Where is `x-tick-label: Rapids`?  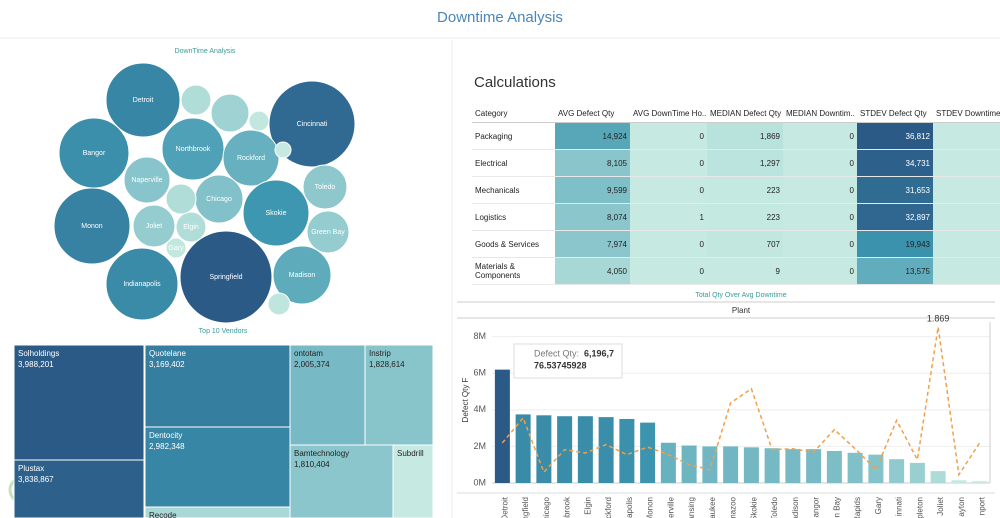 x-tick-label: Rapids is located at coordinates (857, 507).